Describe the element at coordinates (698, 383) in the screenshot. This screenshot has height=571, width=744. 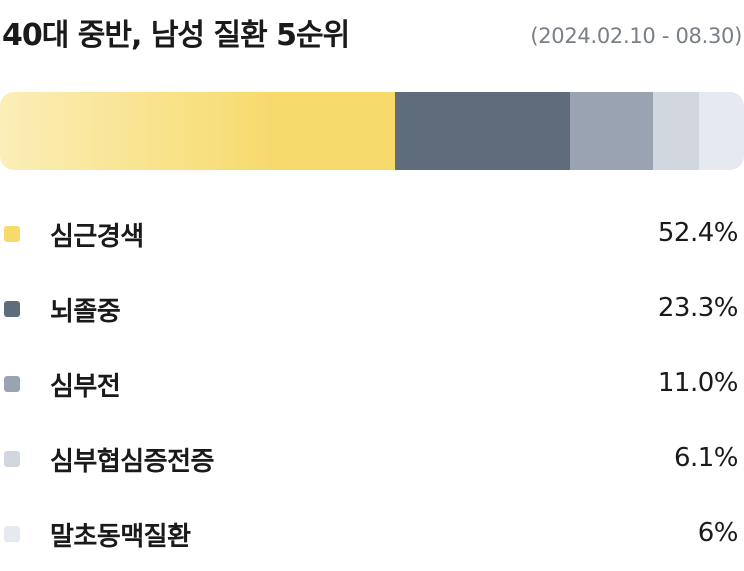
I see `legend-value: 11.0%` at that location.